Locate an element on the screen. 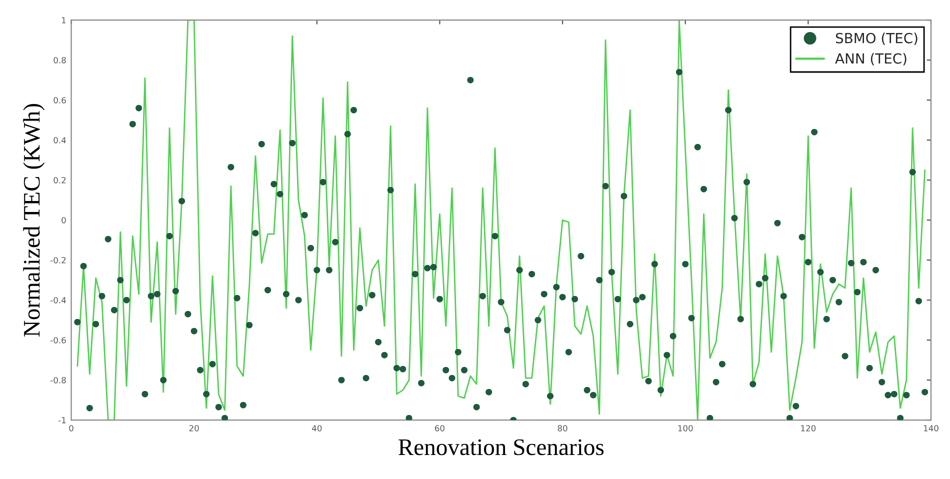  y-tick-label: 0.4 is located at coordinates (60, 140).